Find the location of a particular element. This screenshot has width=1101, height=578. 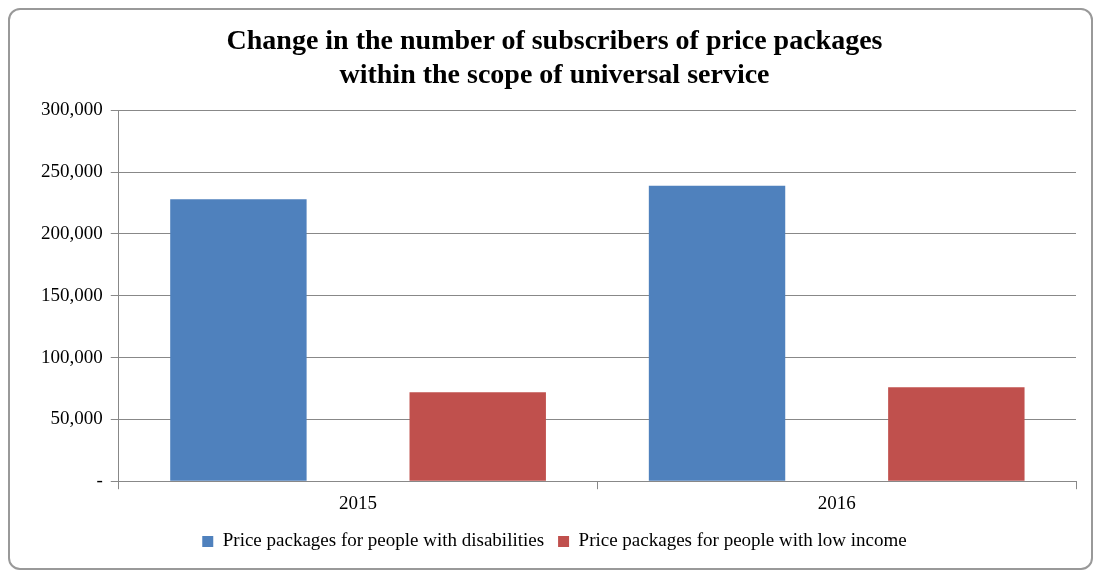

y-tick-label: 200,000 is located at coordinates (72, 232).